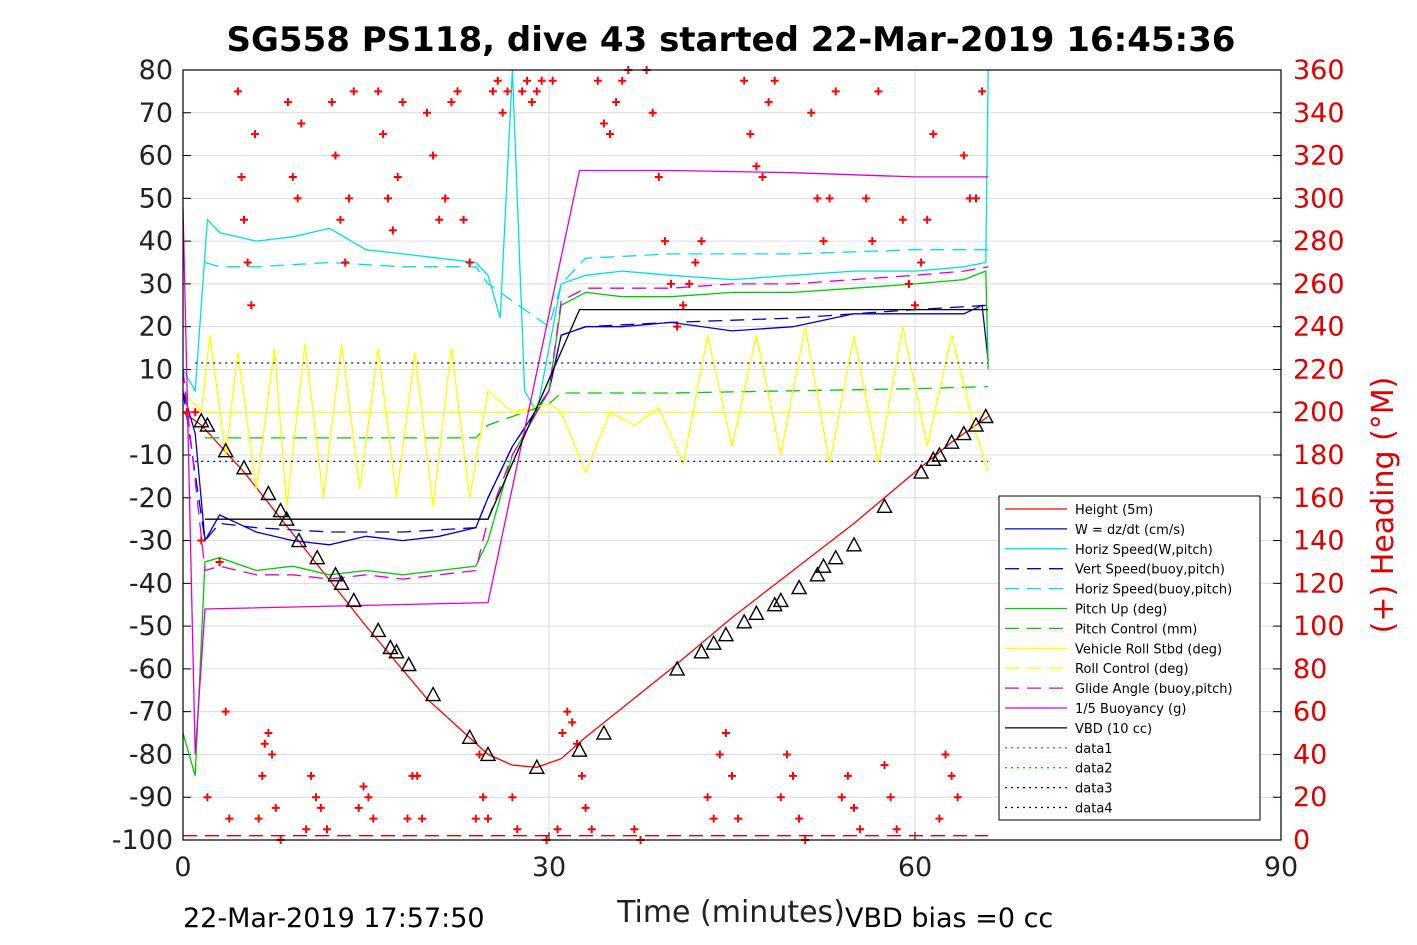 This screenshot has height=945, width=1417. What do you see at coordinates (1094, 749) in the screenshot?
I see `legend-entry: data1` at bounding box center [1094, 749].